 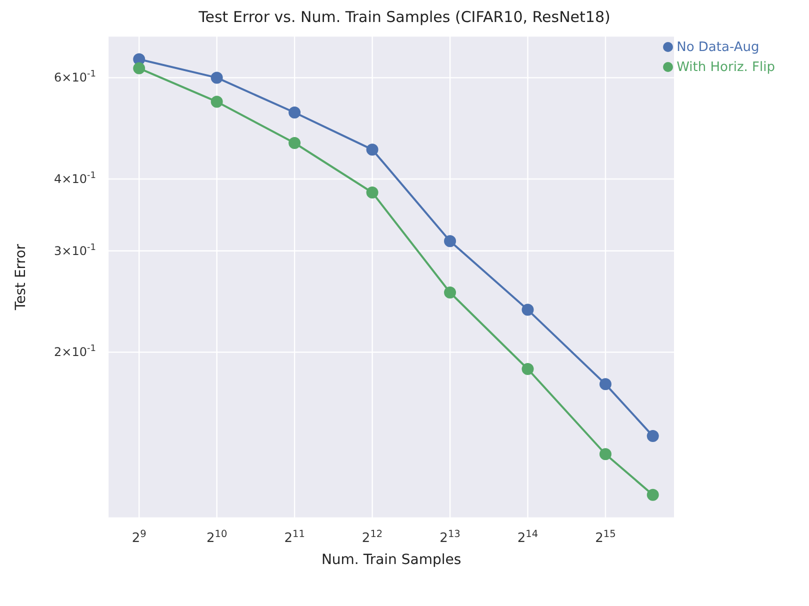 What do you see at coordinates (725, 67) in the screenshot?
I see `legend-label: With Horiz. Flip` at bounding box center [725, 67].